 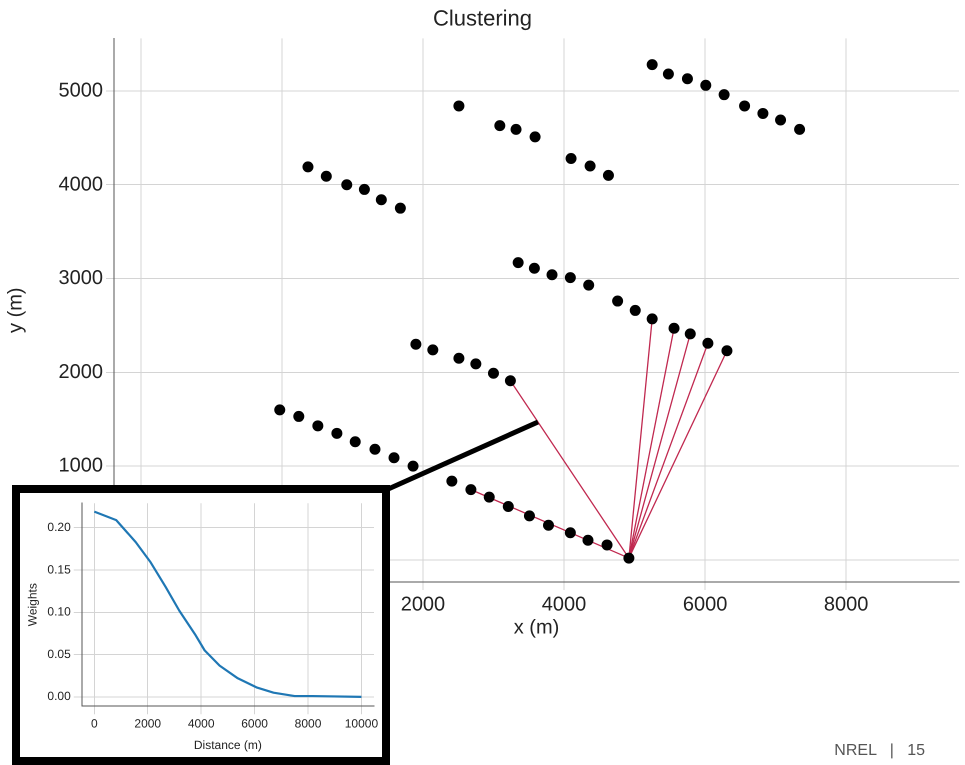 I want to click on y-tick-label: 1000, so click(x=80, y=465).